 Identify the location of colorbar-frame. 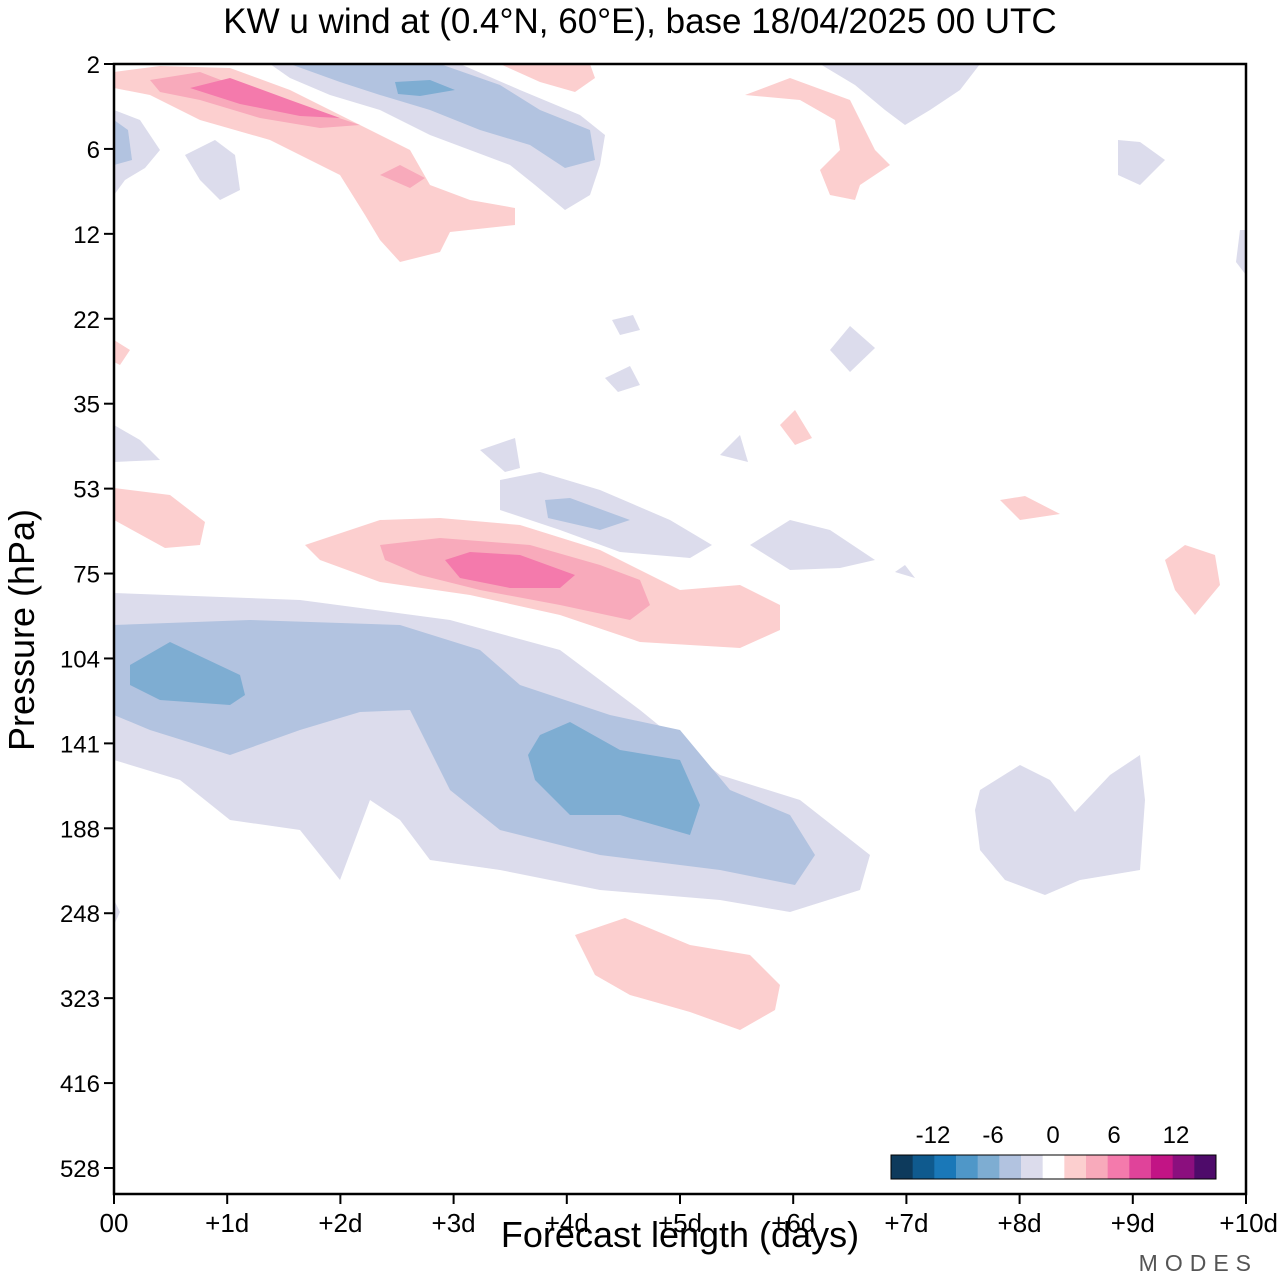
(1053, 1167).